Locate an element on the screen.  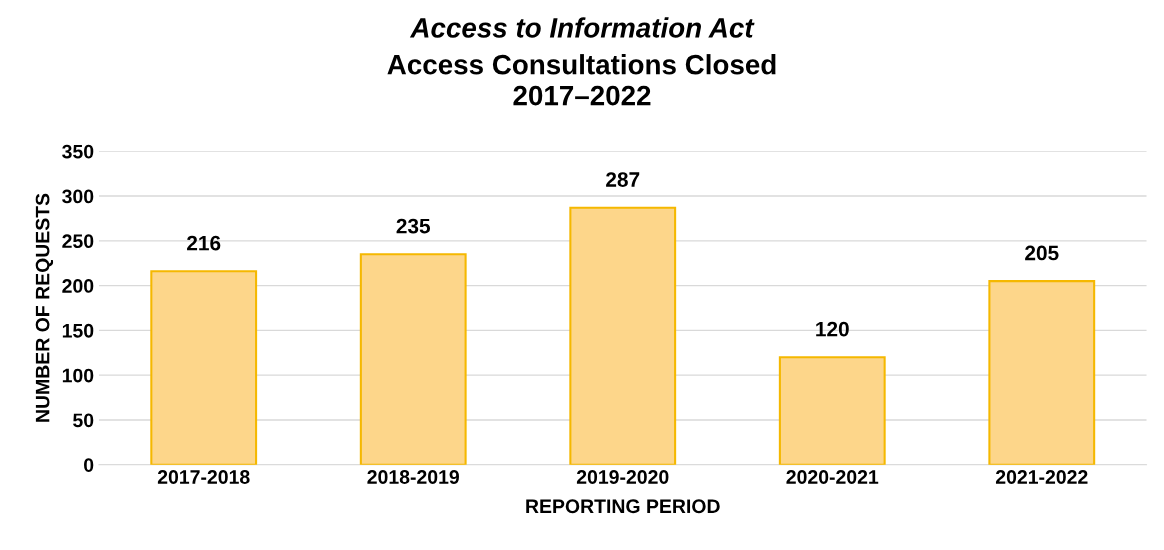
x-tick-label: 2019-2020 is located at coordinates (622, 477).